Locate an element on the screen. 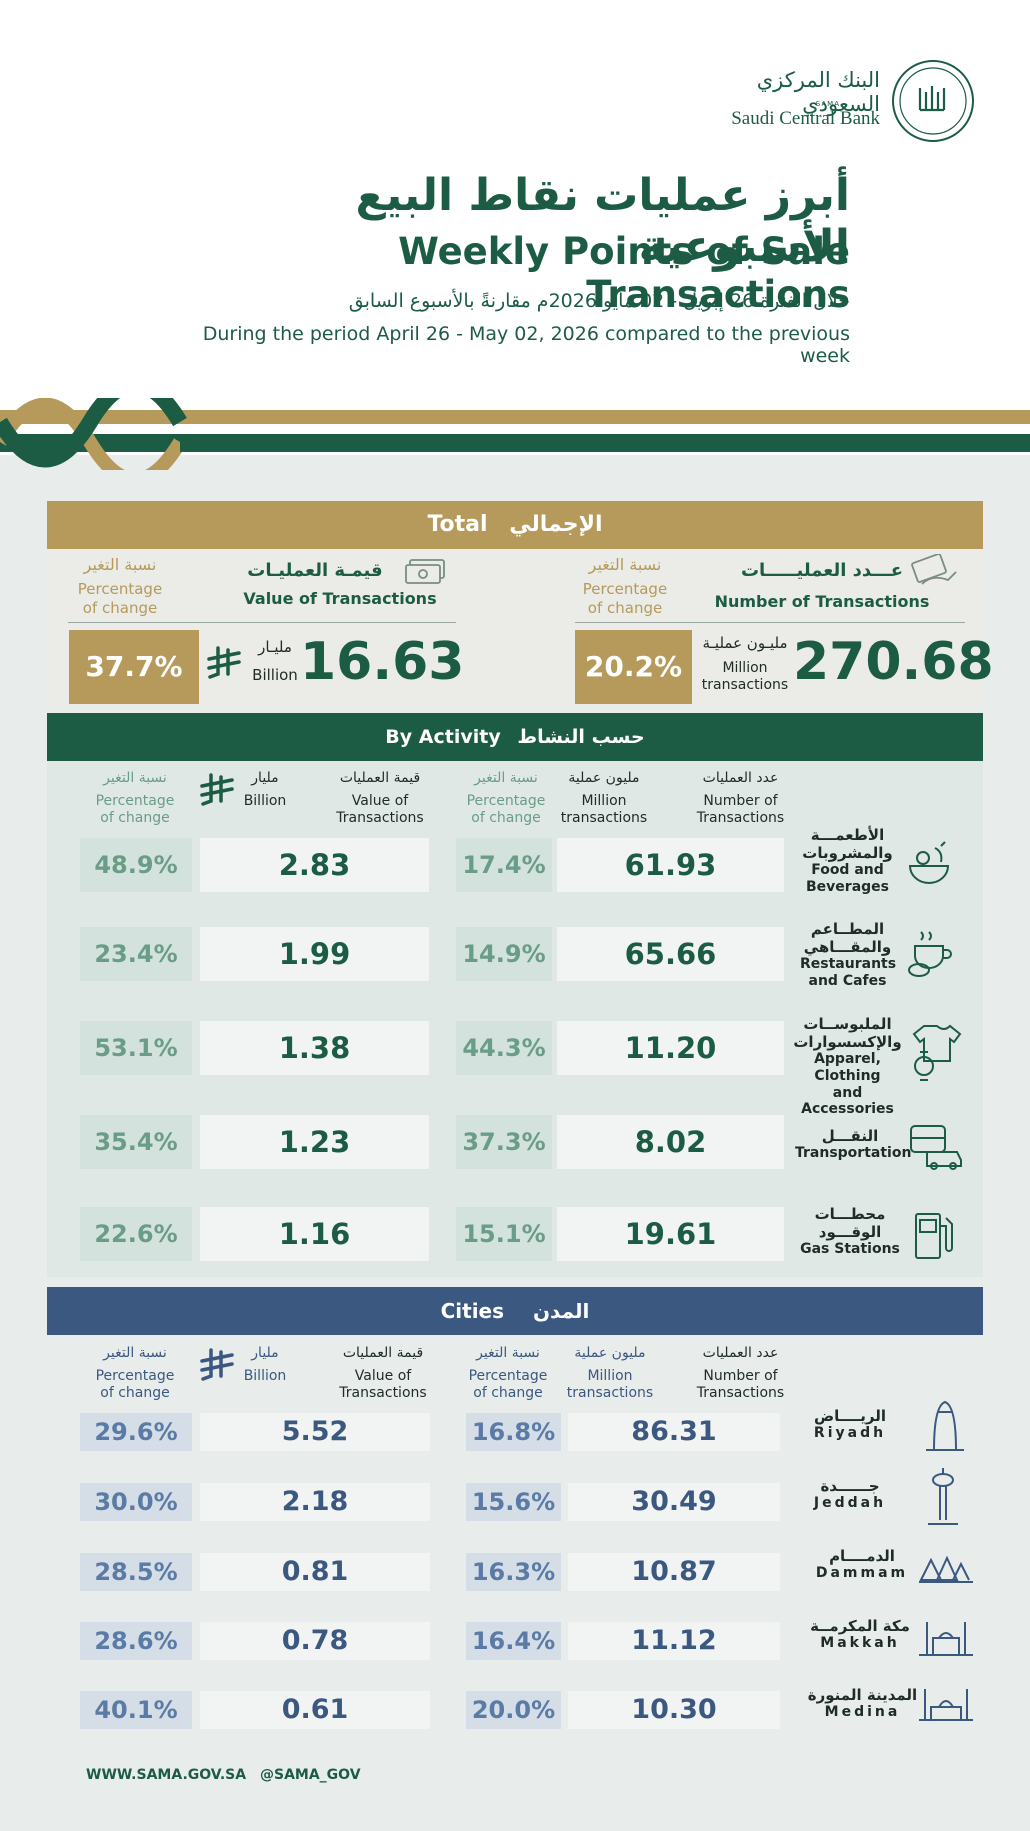  medina-mosque-icon is located at coordinates (946, 1705).